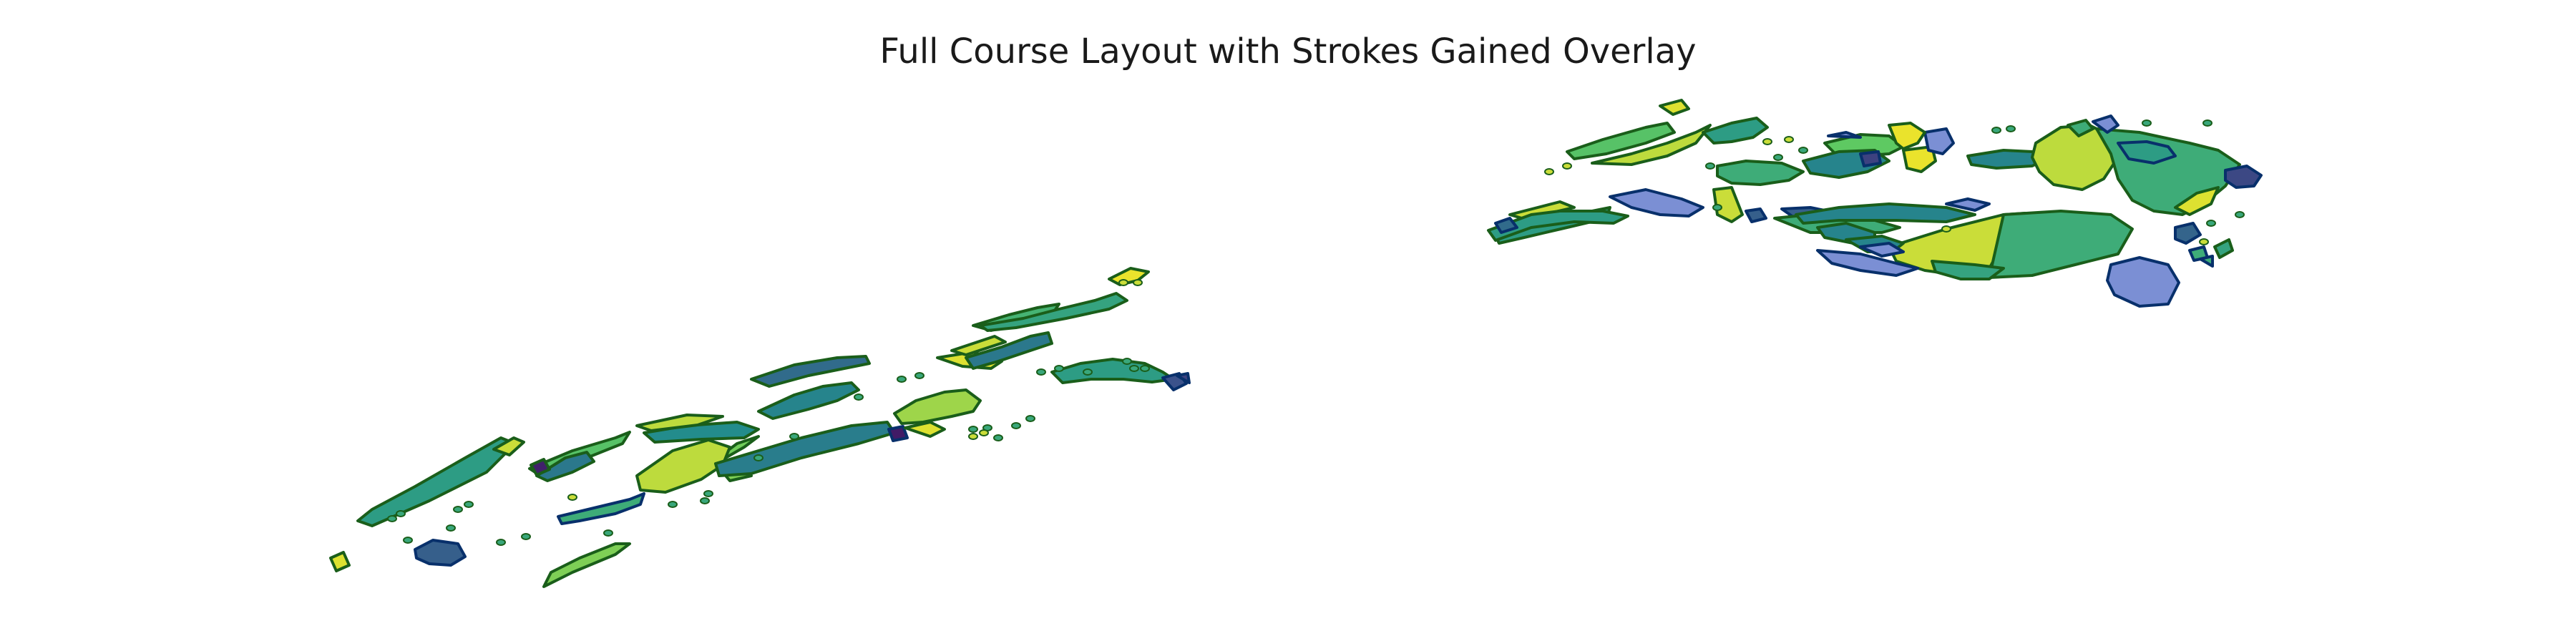  I want to click on layout-right-group, so click(1875, 203).